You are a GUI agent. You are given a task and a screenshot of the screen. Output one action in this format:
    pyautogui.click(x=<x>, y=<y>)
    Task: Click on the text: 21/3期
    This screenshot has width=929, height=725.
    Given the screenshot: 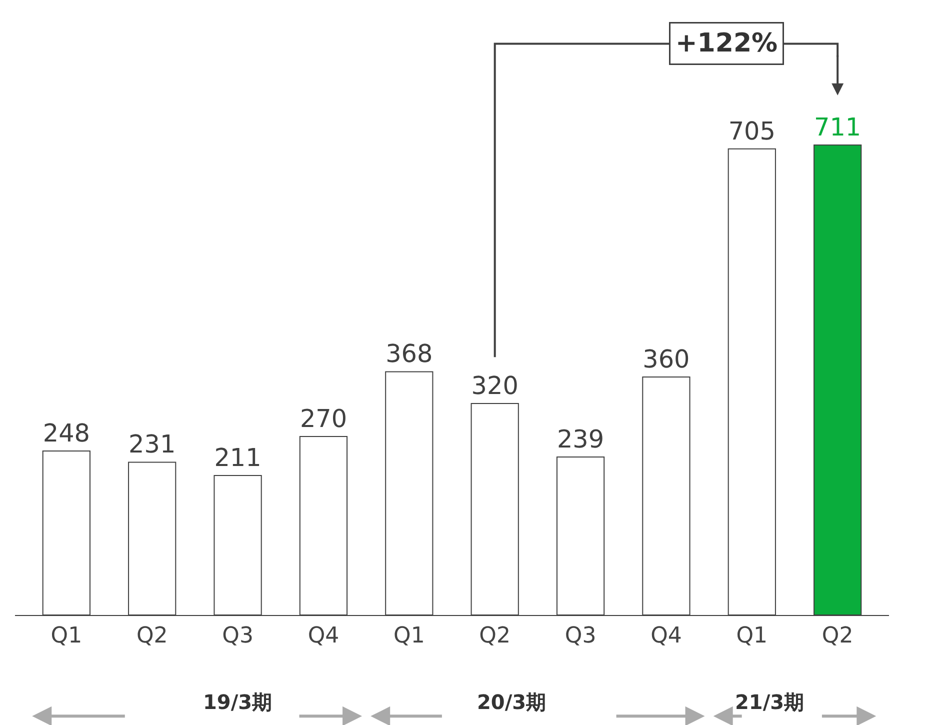 What is the action you would take?
    pyautogui.click(x=769, y=702)
    